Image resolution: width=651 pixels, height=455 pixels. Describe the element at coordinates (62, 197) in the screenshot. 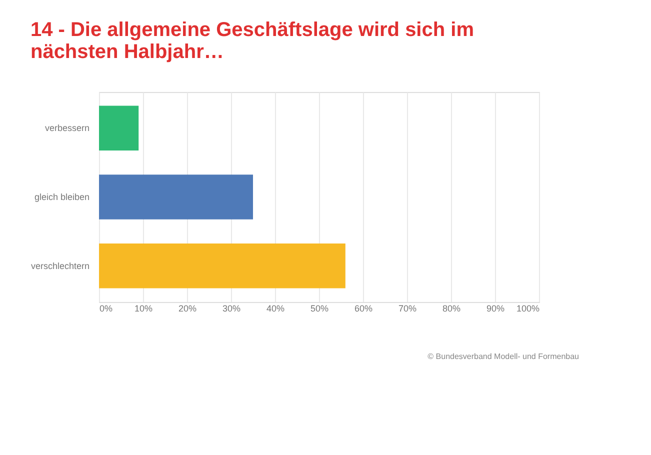

I see `y-tick-label: gleich bleiben` at that location.